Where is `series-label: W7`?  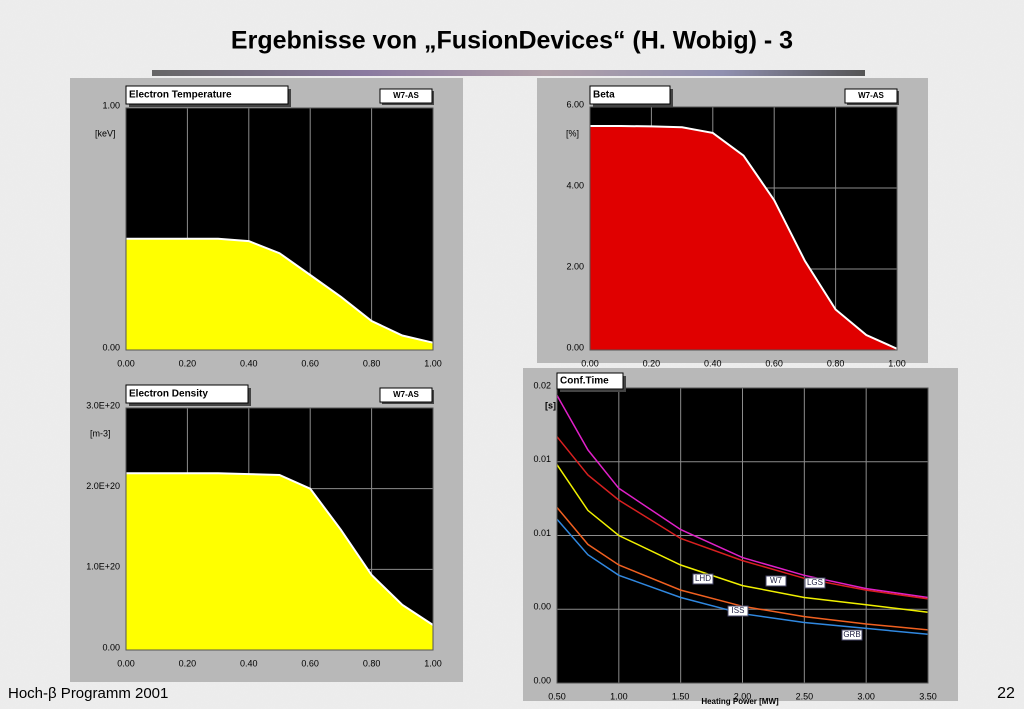
series-label: W7 is located at coordinates (776, 580).